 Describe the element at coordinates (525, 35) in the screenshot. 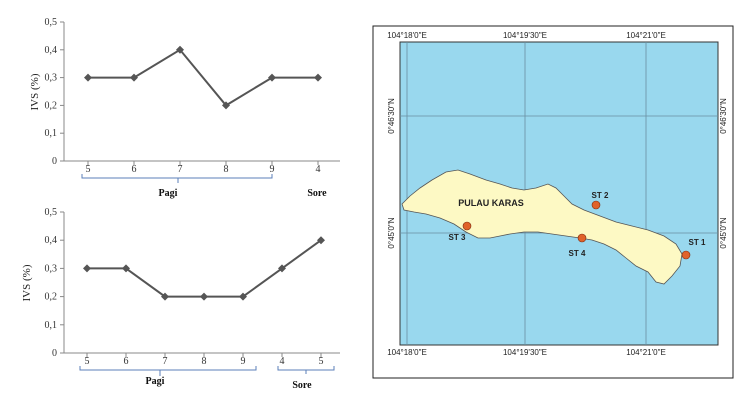

I see `coord-label-top-2: 104°19'30"E` at that location.